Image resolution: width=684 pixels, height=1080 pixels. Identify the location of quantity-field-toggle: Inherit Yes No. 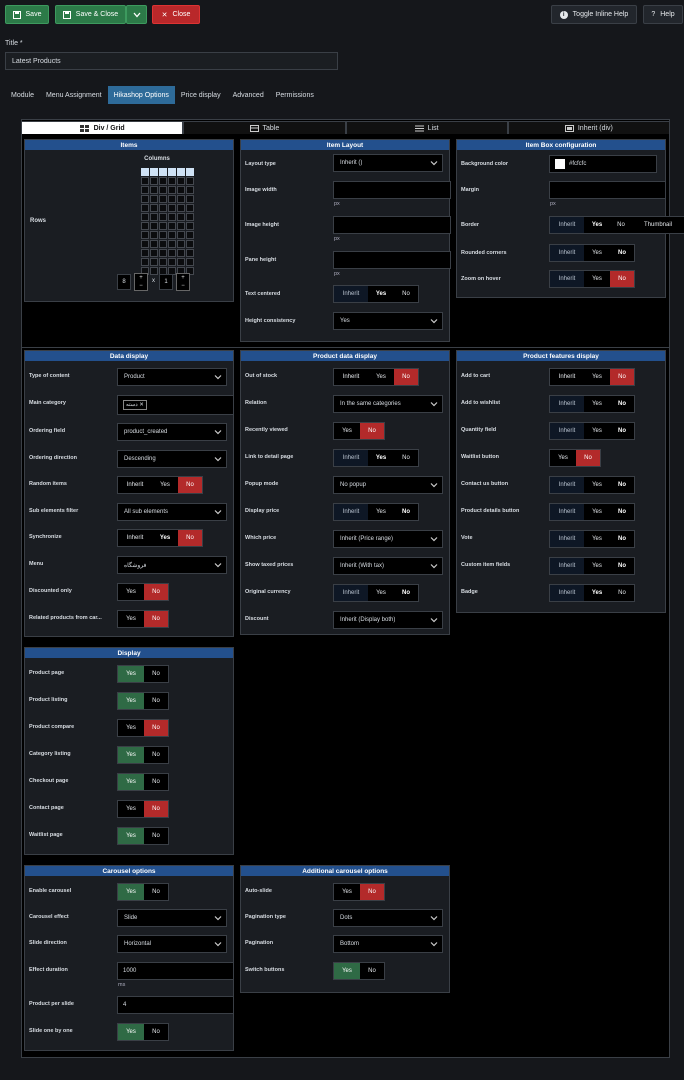
(592, 431).